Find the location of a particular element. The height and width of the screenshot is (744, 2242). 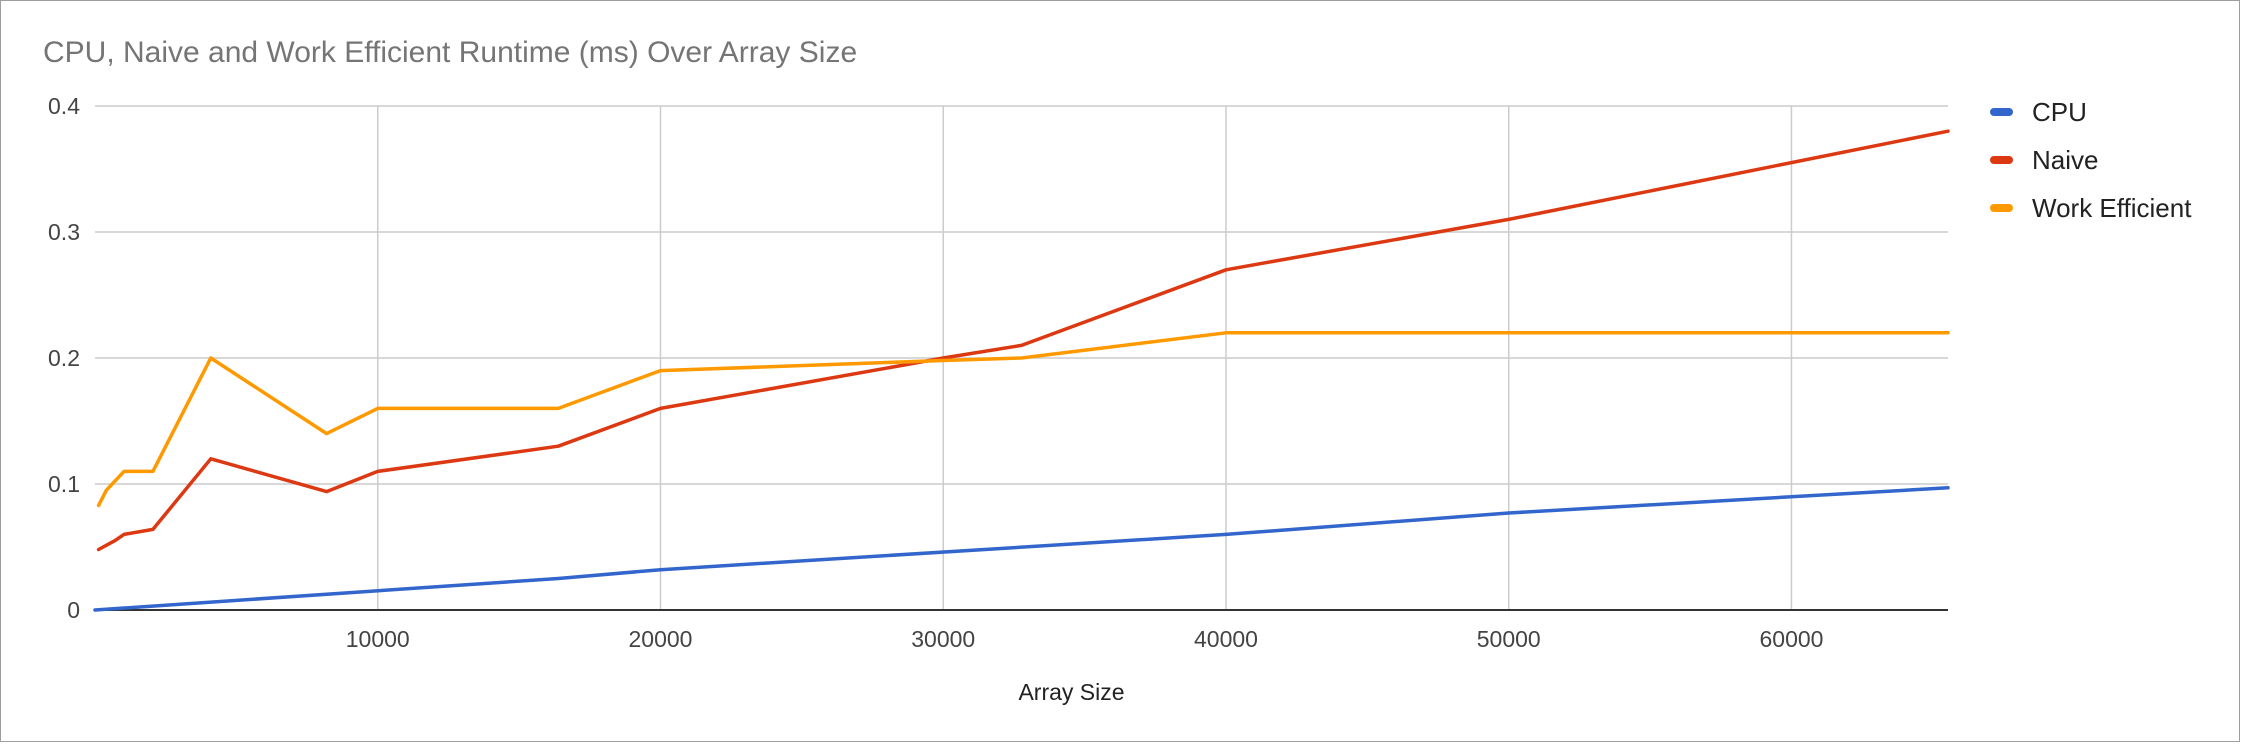

legend-swatch-work-efficient is located at coordinates (2001, 208).